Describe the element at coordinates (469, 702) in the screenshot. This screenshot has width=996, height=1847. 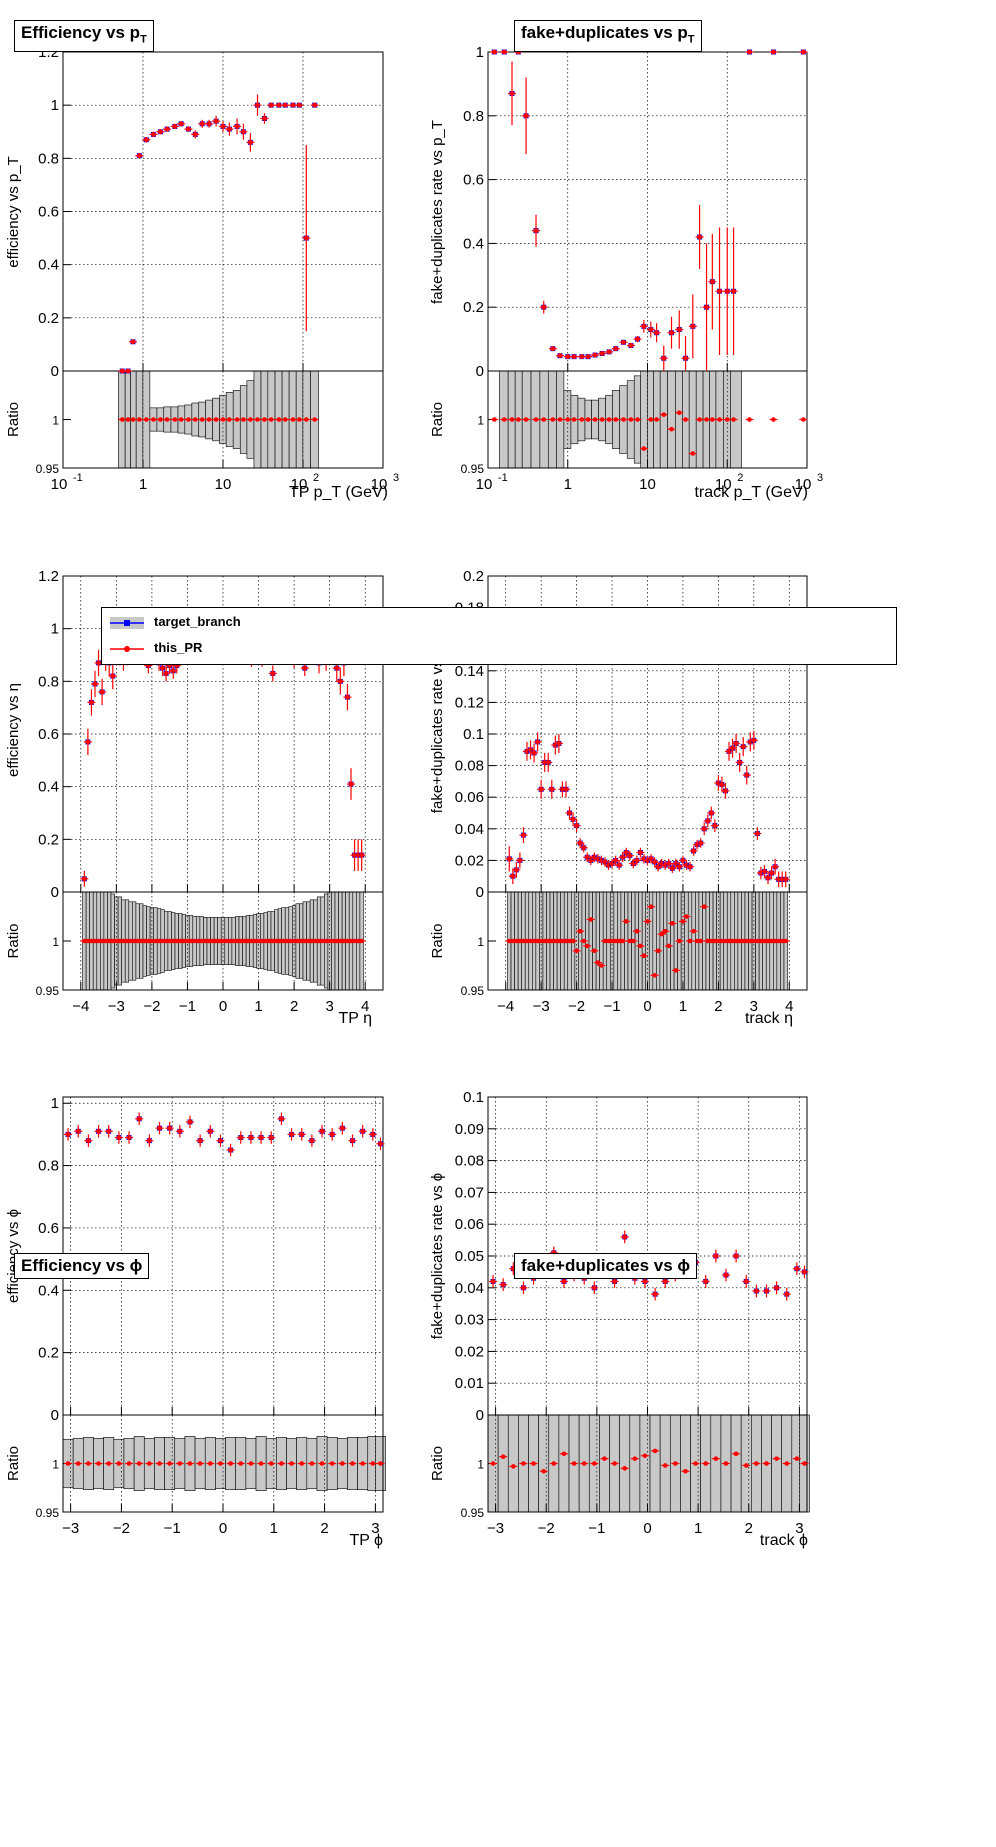
I see `y-tick-label: 0.12` at that location.